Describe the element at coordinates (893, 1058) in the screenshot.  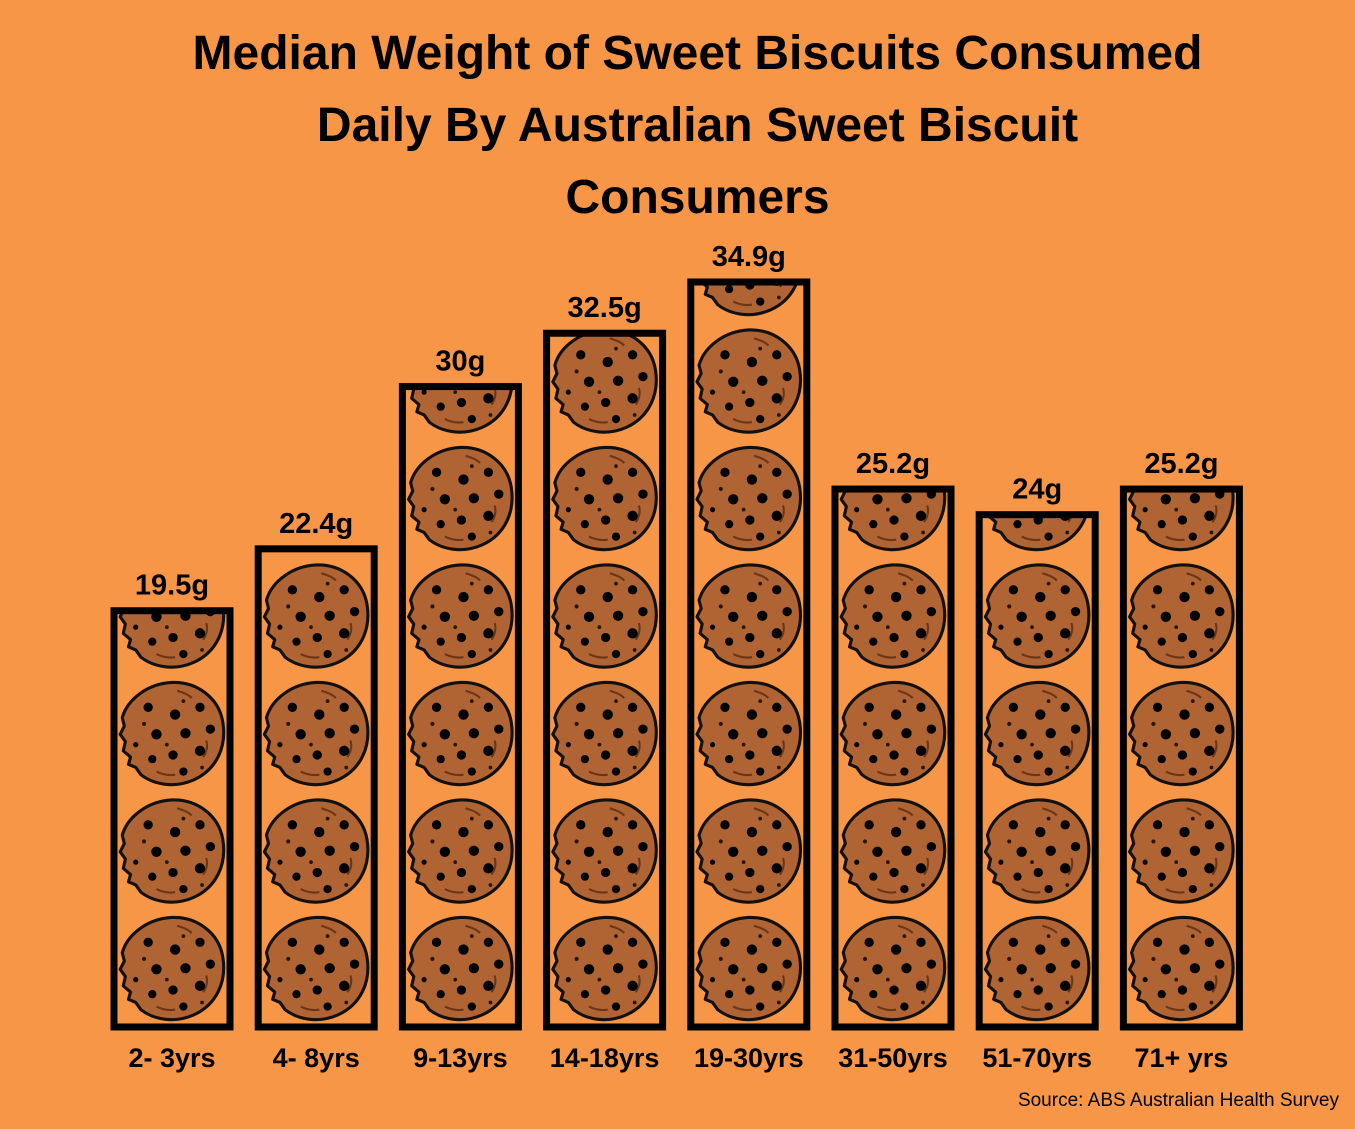
I see `category-label: 31-50yrs` at that location.